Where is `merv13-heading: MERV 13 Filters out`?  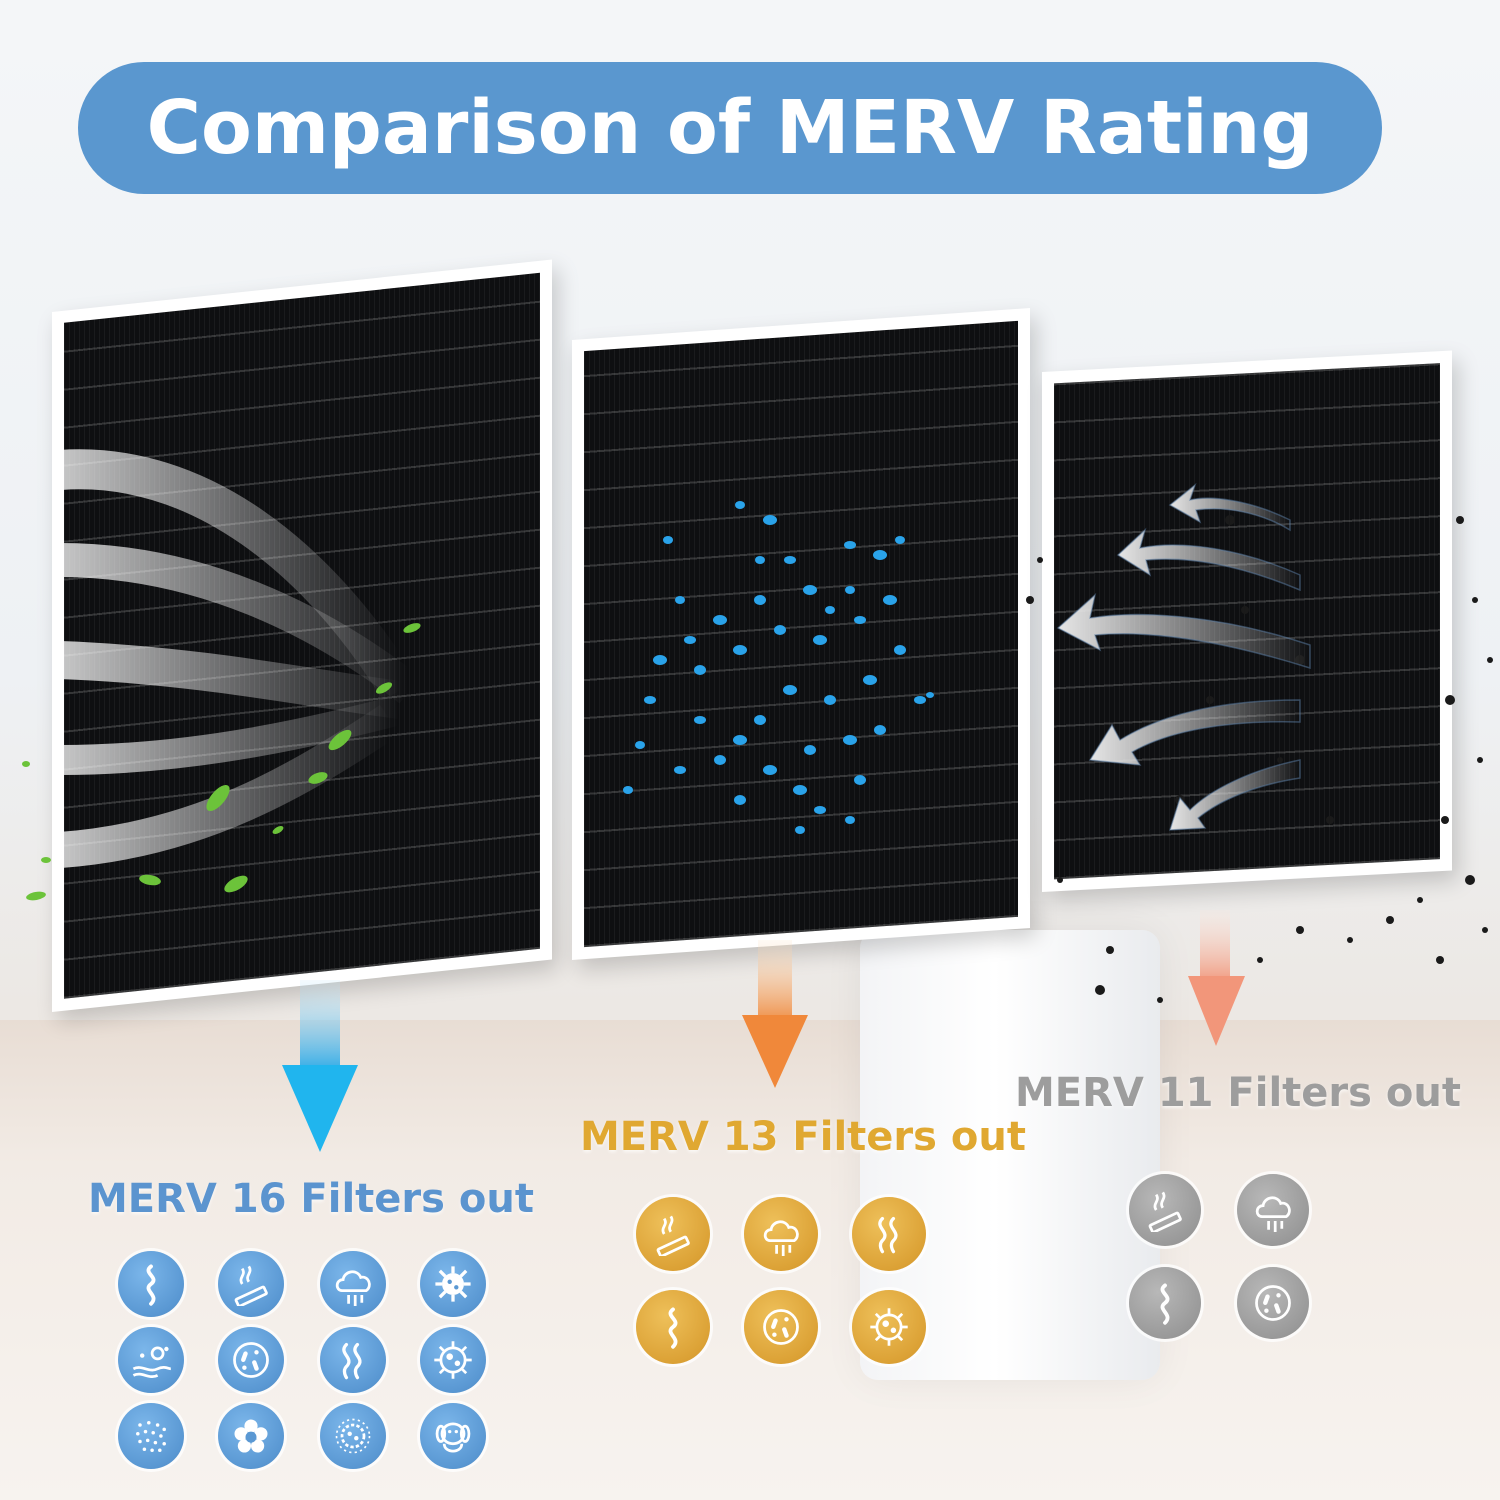 merv13-heading: MERV 13 Filters out is located at coordinates (803, 1137).